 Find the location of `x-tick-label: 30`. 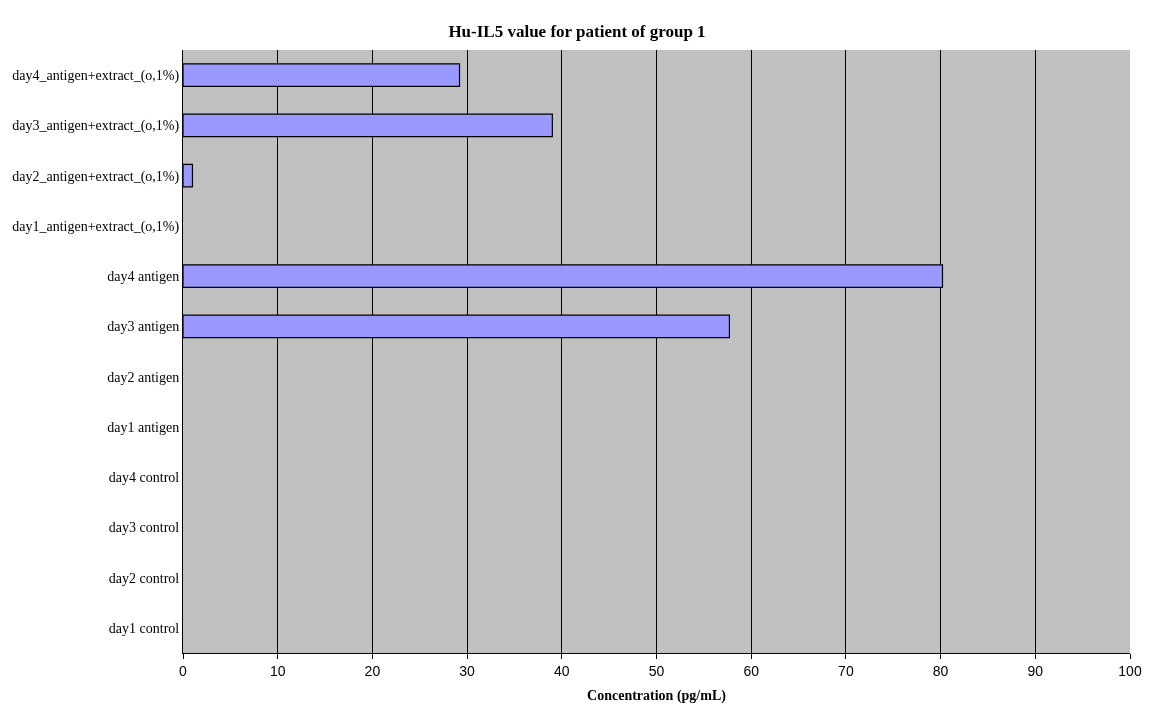

x-tick-label: 30 is located at coordinates (467, 670).